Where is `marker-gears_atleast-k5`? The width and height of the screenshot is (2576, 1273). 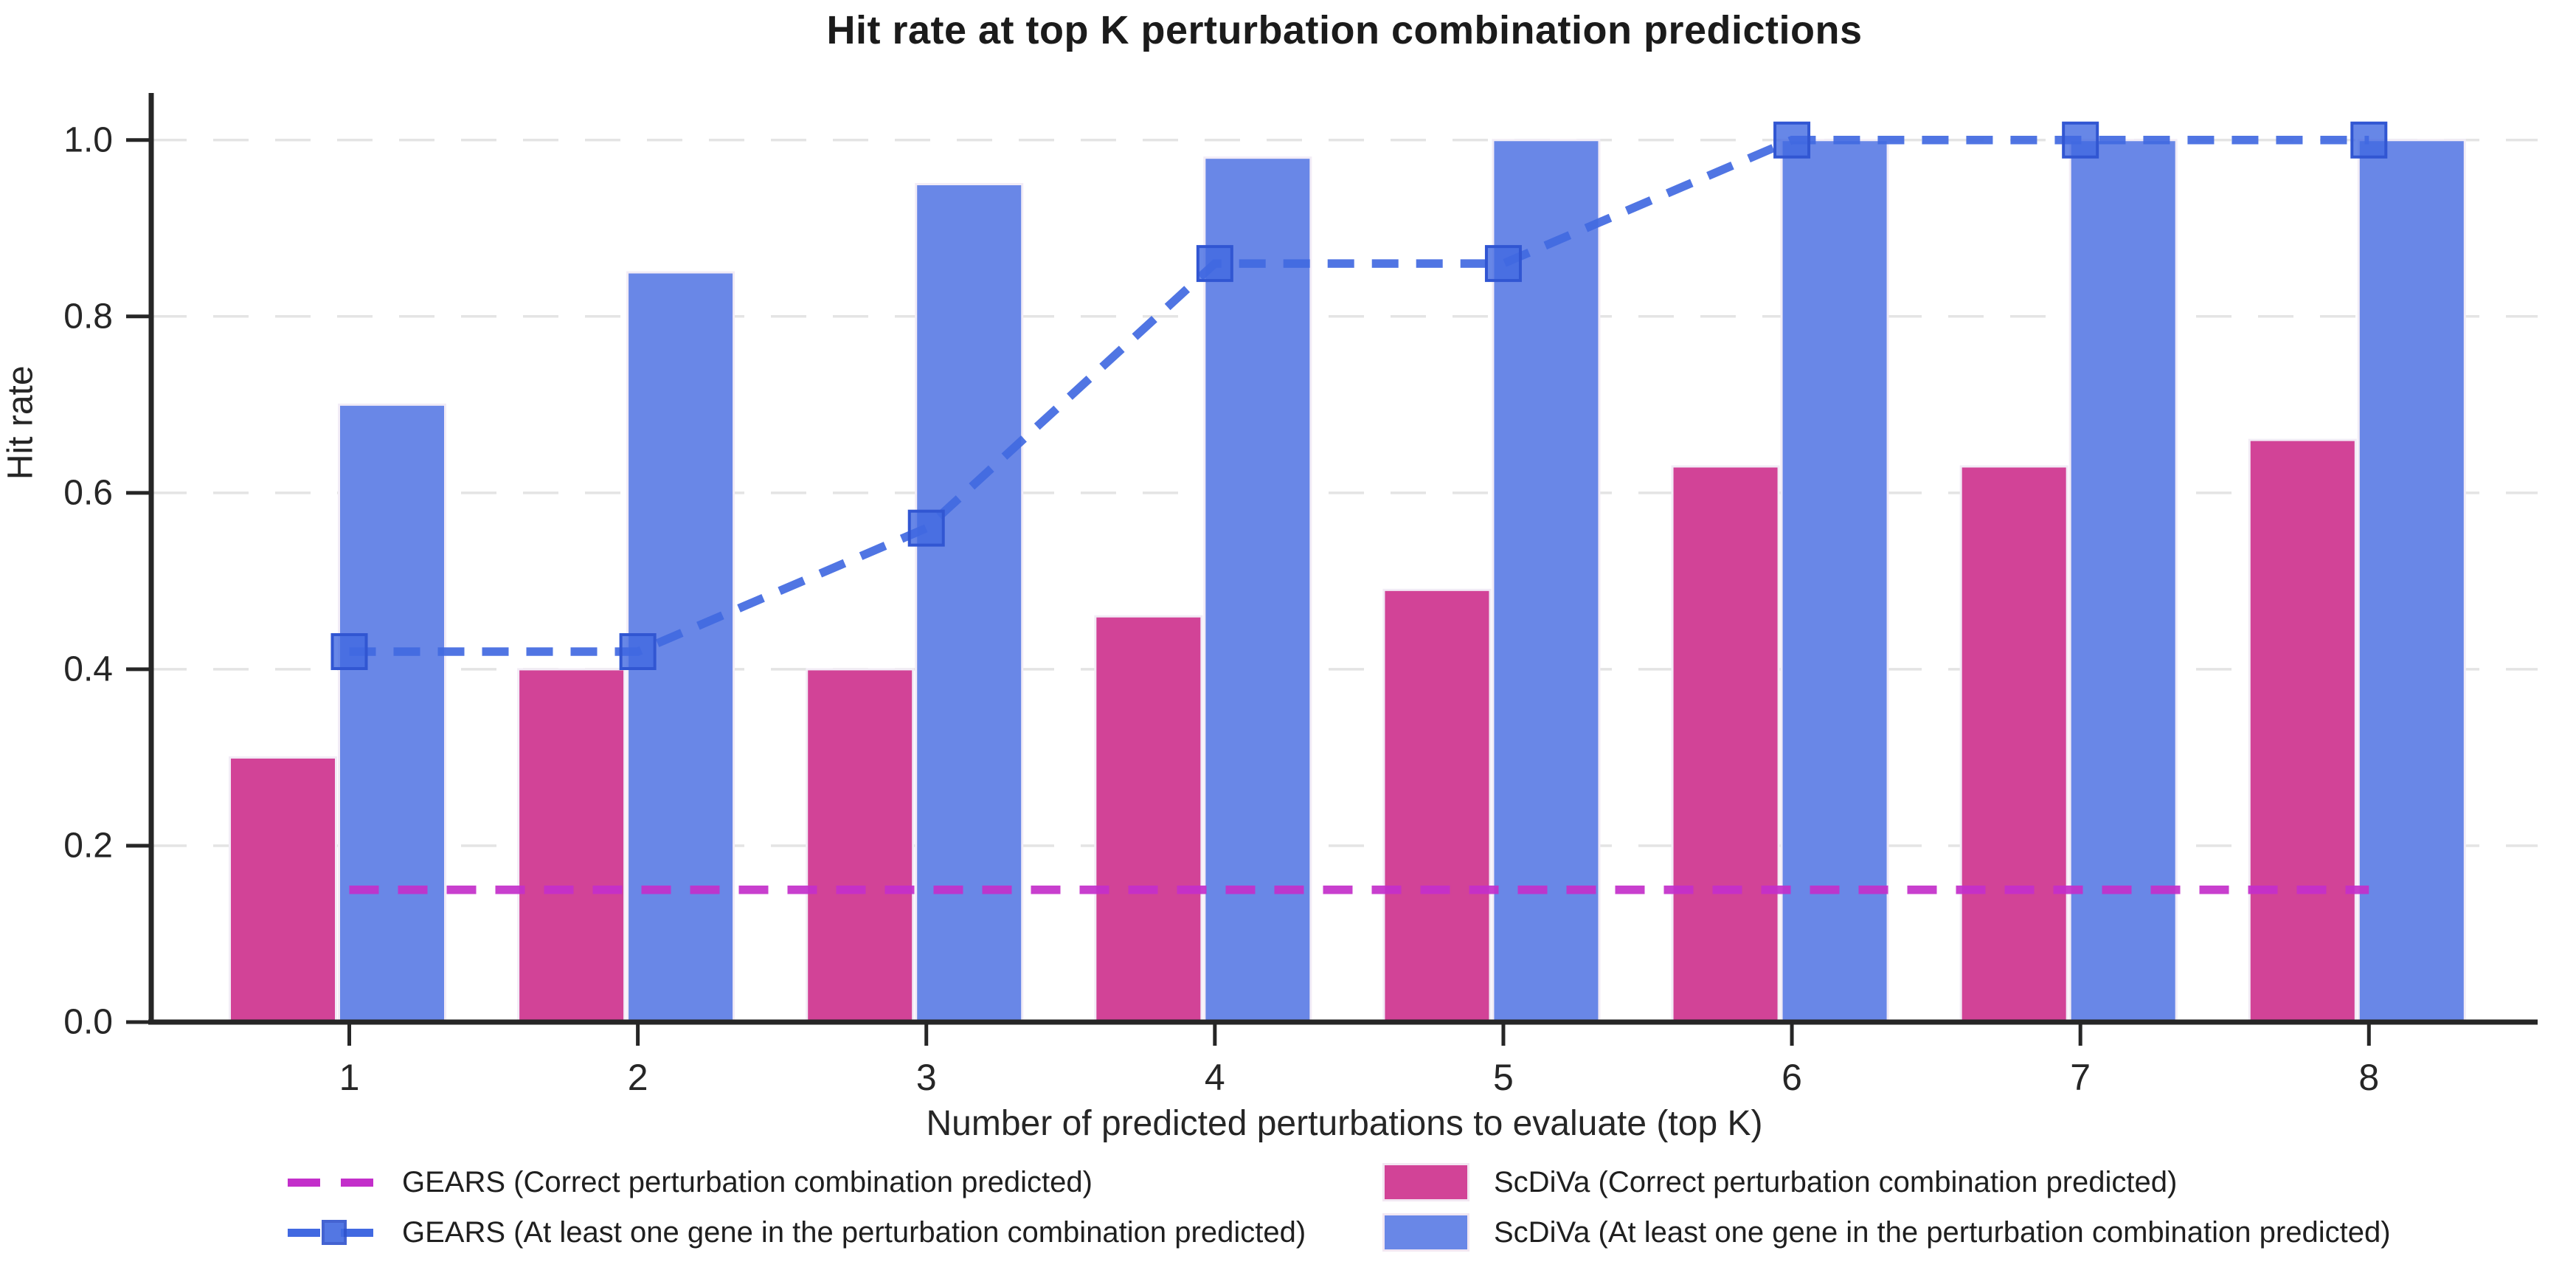 marker-gears_atleast-k5 is located at coordinates (1503, 264).